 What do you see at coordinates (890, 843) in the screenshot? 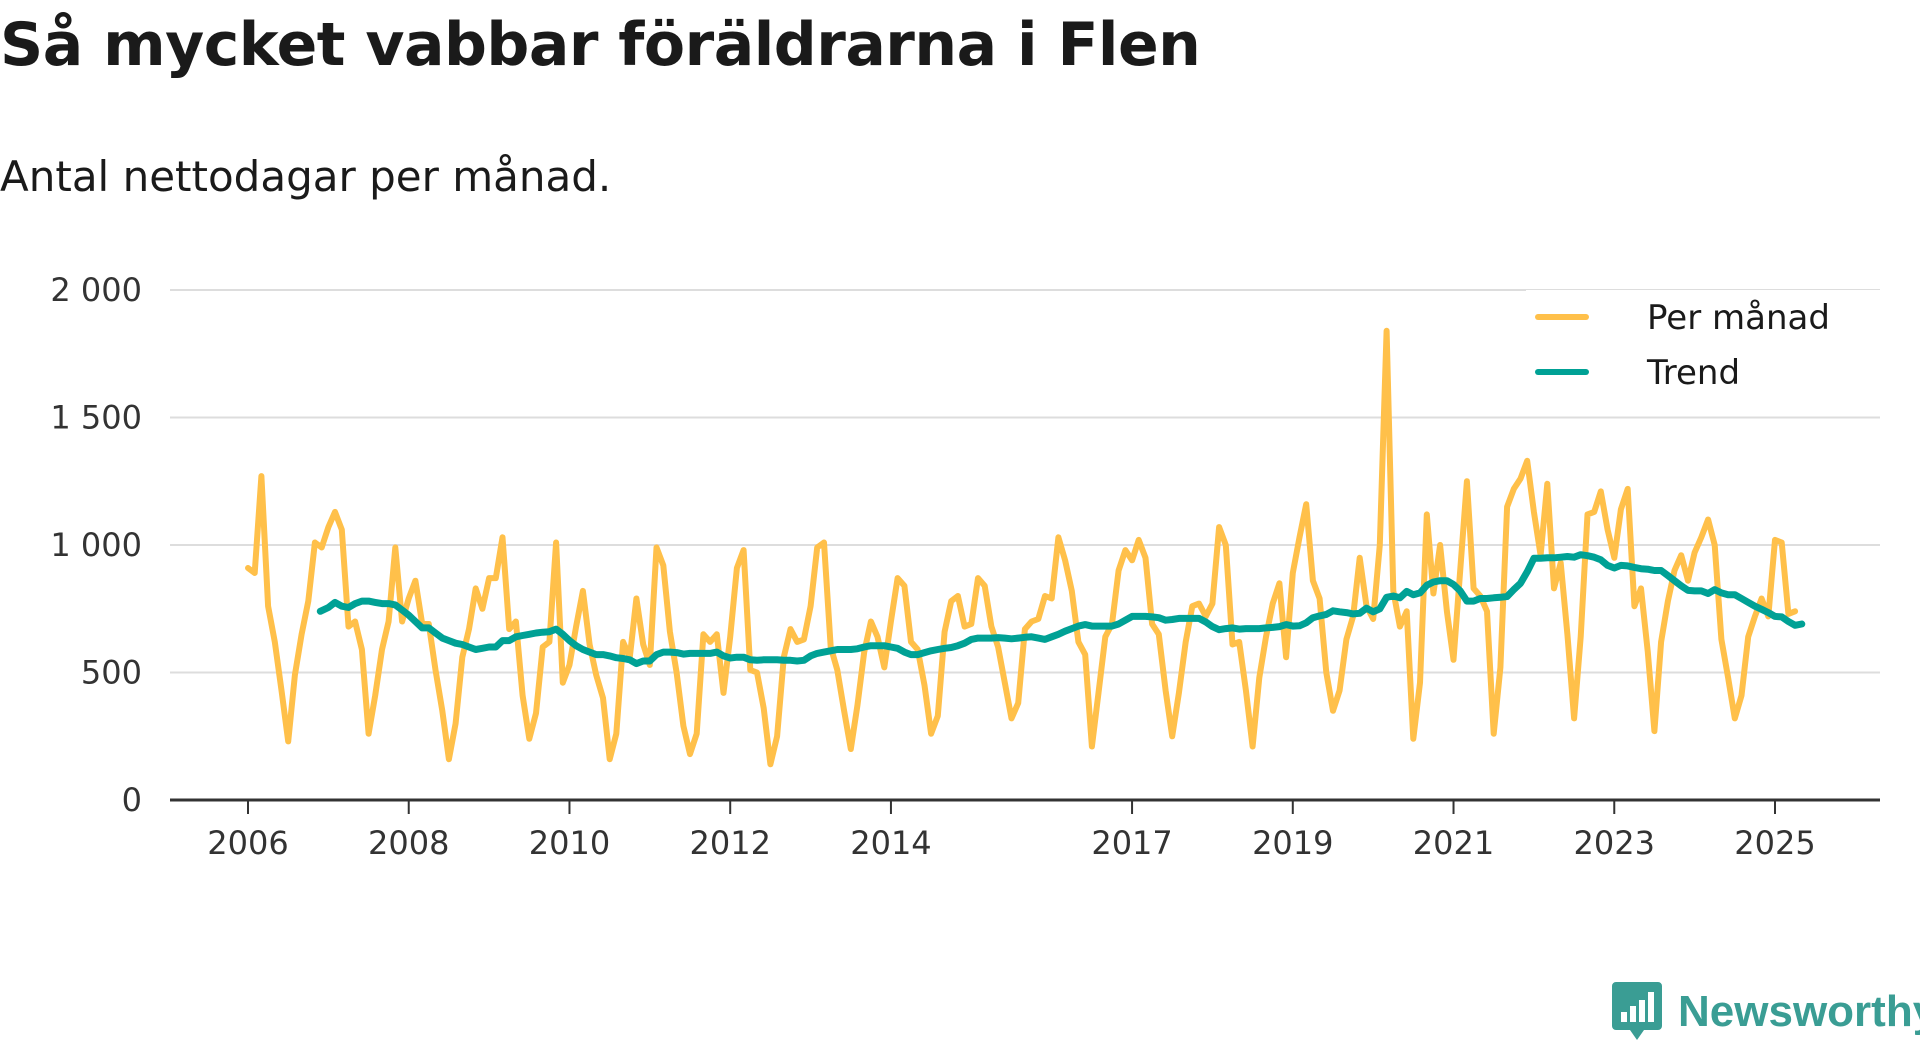
I see `x-tick-label: 2014` at bounding box center [890, 843].